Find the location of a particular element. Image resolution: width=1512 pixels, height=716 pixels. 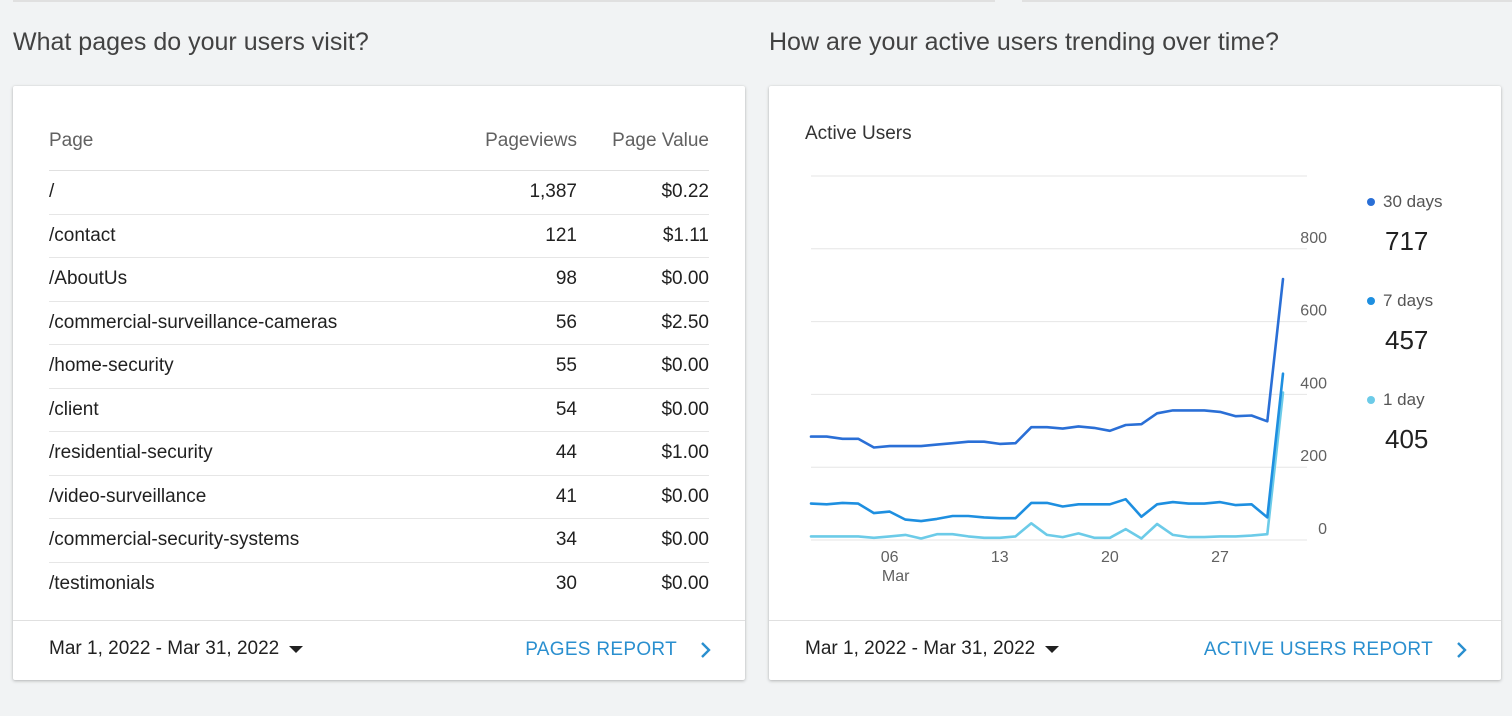

pageviews-cell: 44 is located at coordinates (502, 453).